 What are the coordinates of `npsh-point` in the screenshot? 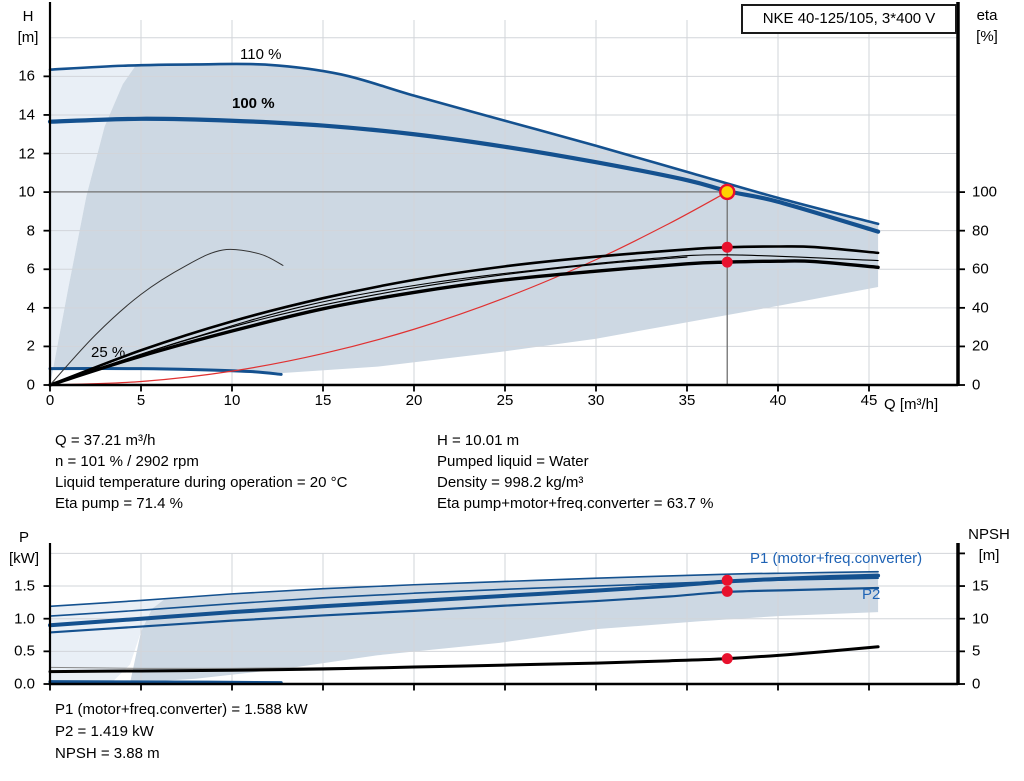 It's located at (727, 659).